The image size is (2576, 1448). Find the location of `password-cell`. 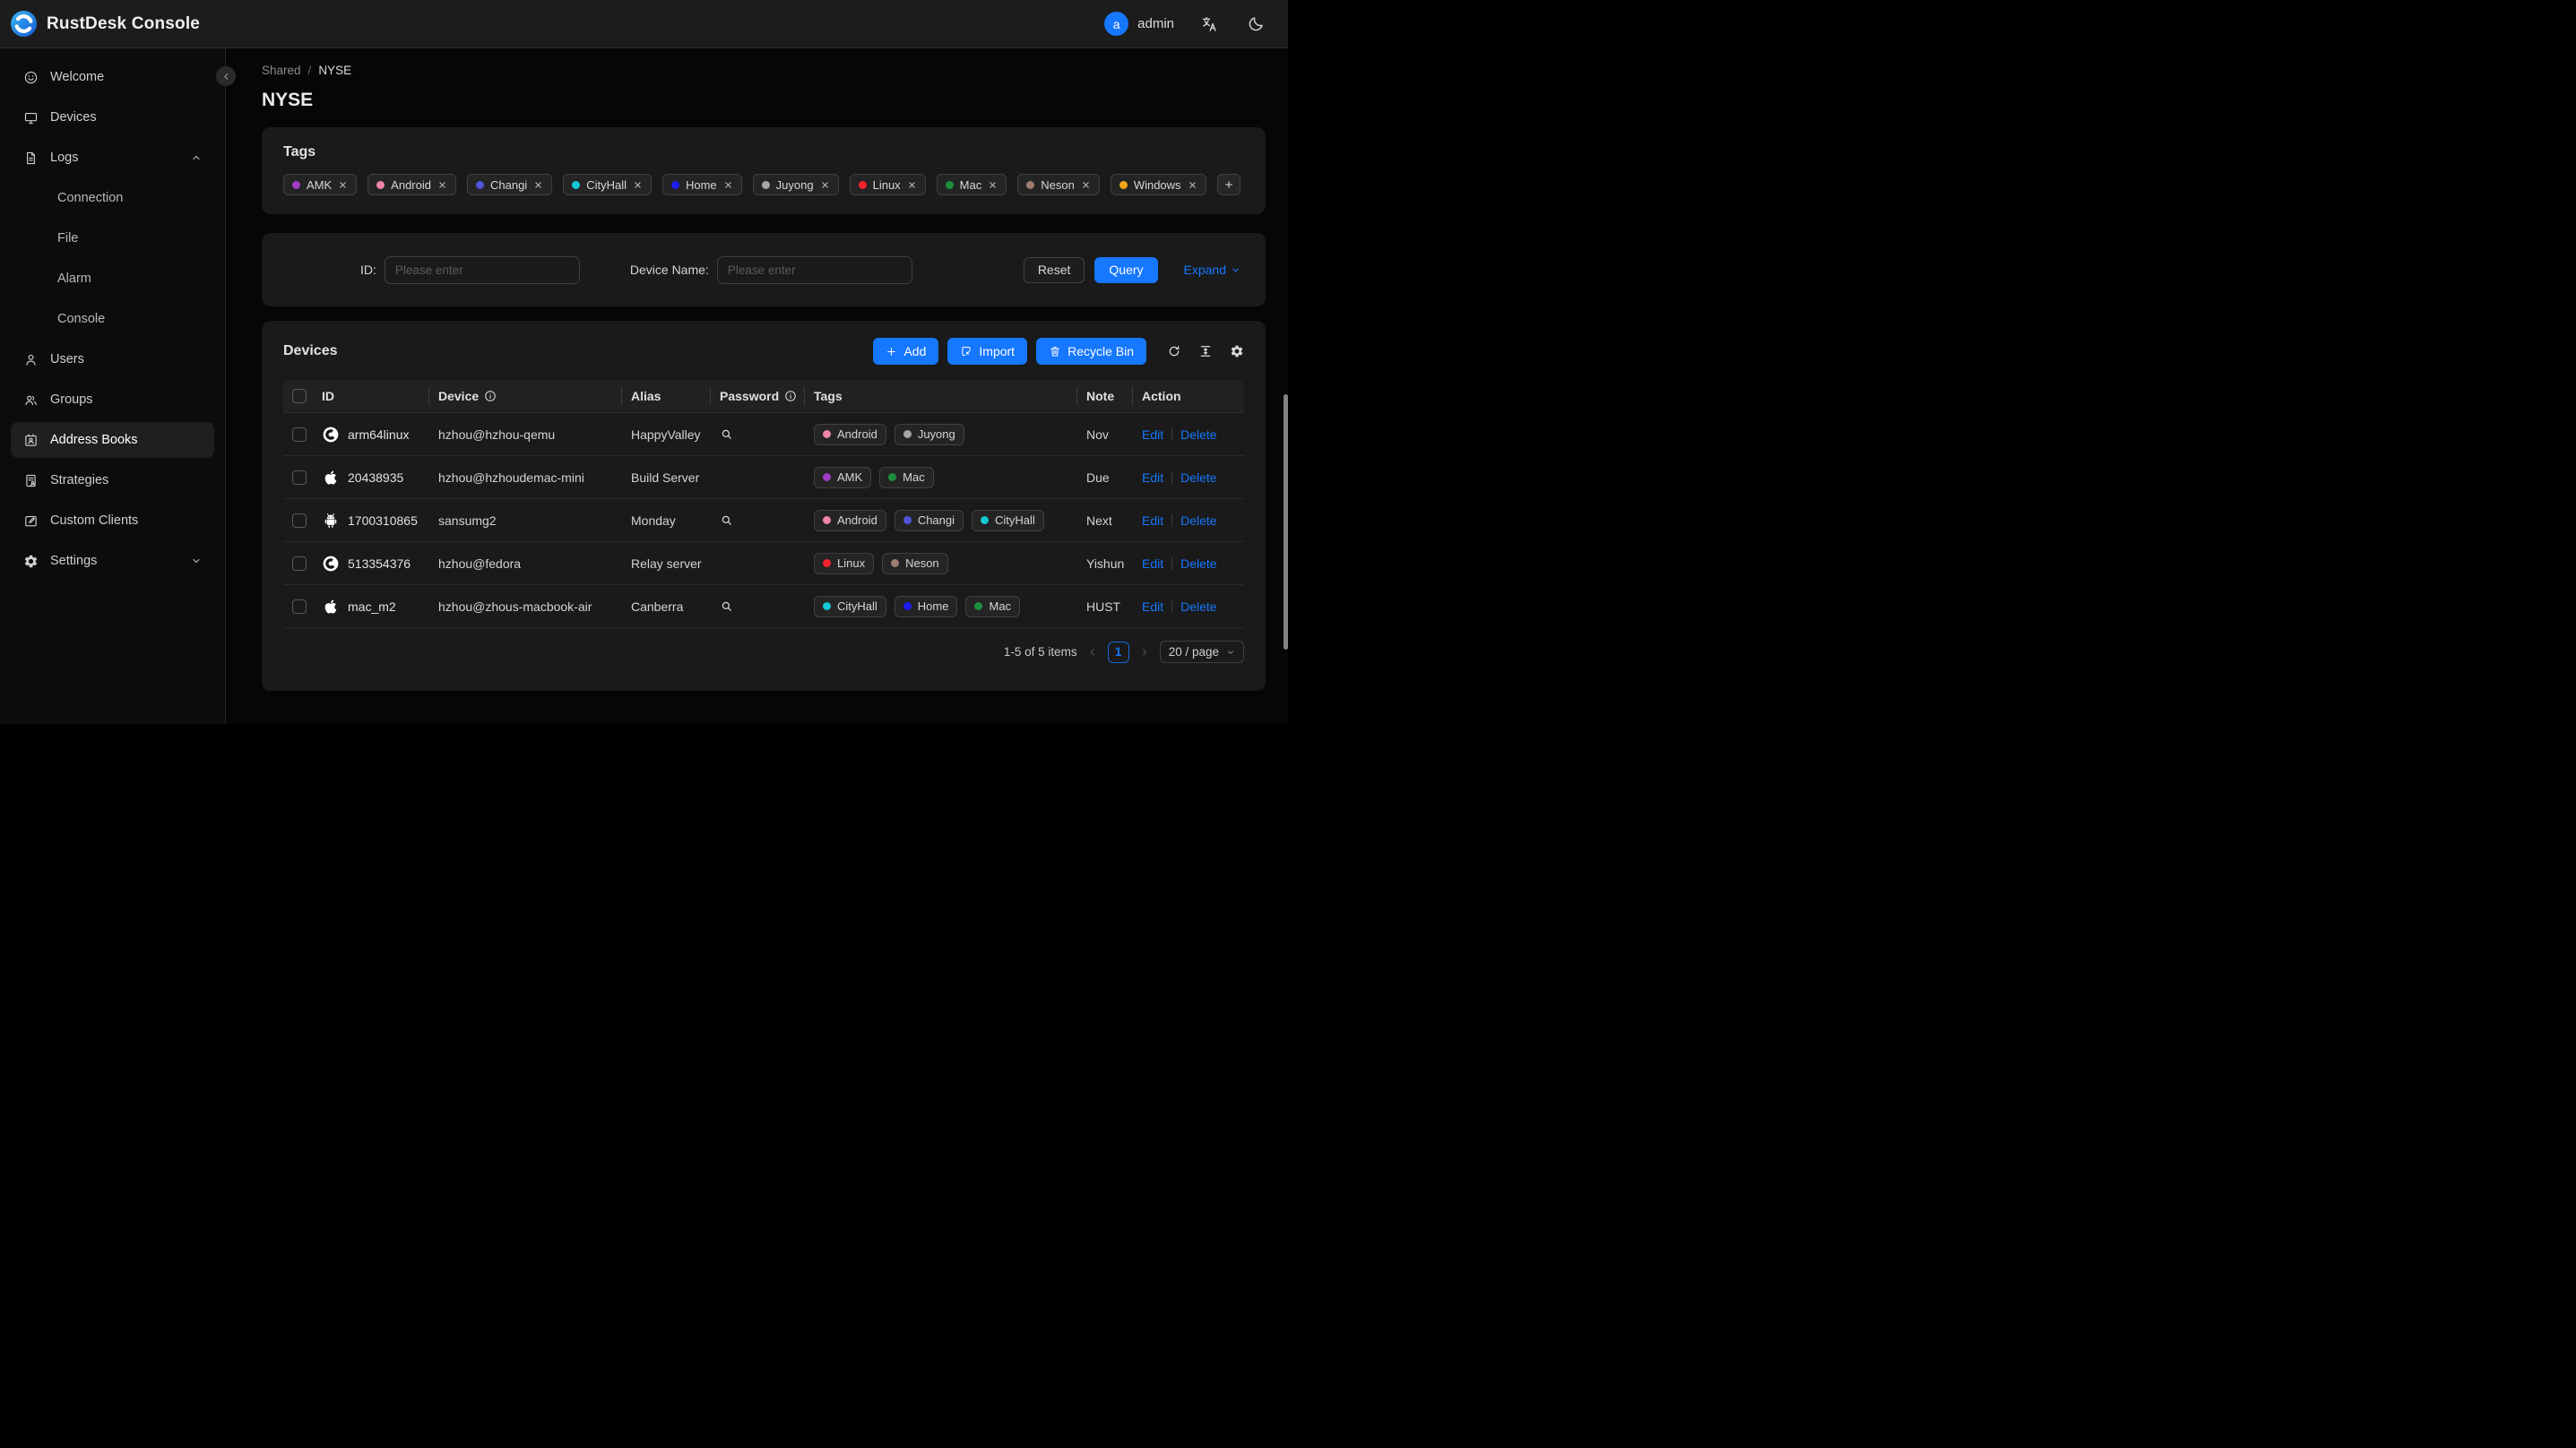

password-cell is located at coordinates (757, 434).